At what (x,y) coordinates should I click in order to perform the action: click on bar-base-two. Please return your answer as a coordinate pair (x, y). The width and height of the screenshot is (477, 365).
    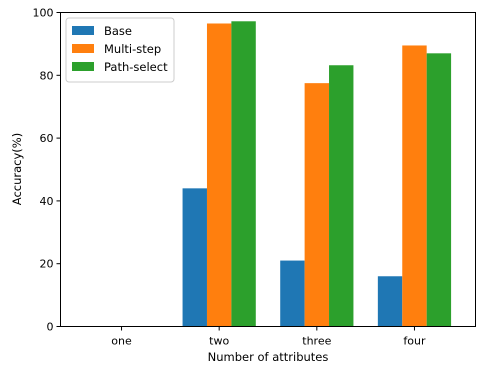
    Looking at the image, I should click on (194, 257).